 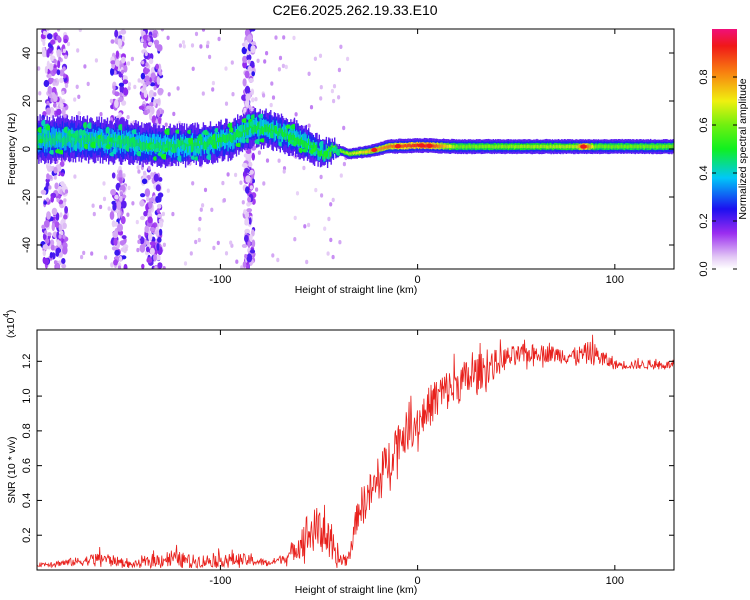 I want to click on spectrogram-hotspot, so click(x=429, y=145).